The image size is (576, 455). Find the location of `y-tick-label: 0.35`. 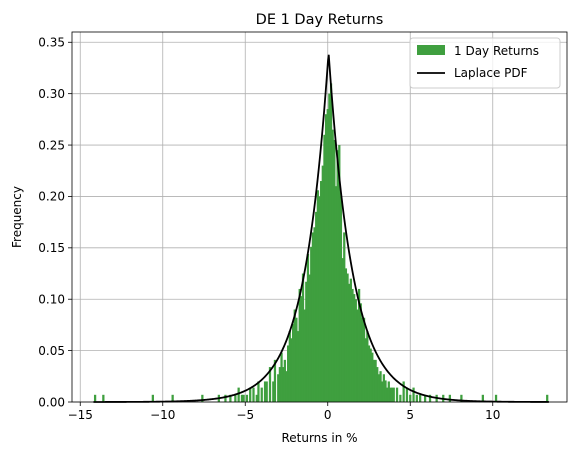

y-tick-label: 0.35 is located at coordinates (51, 43).